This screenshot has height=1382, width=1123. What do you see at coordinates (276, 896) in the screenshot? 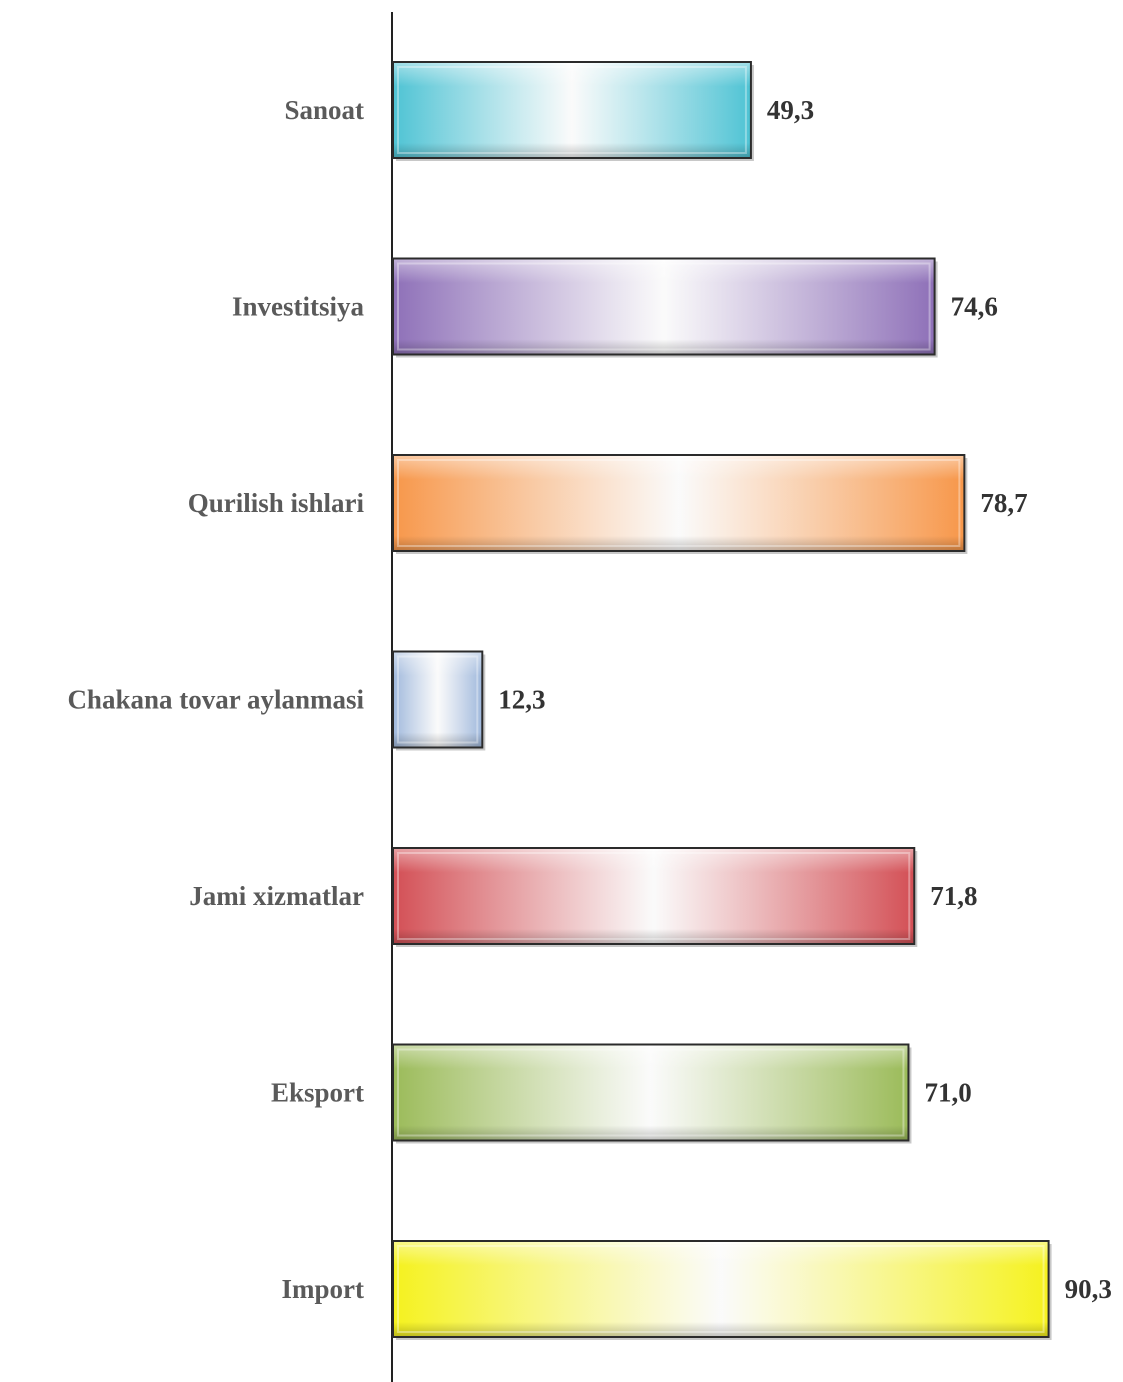
I see `category-label: Jami xizmatlar` at bounding box center [276, 896].